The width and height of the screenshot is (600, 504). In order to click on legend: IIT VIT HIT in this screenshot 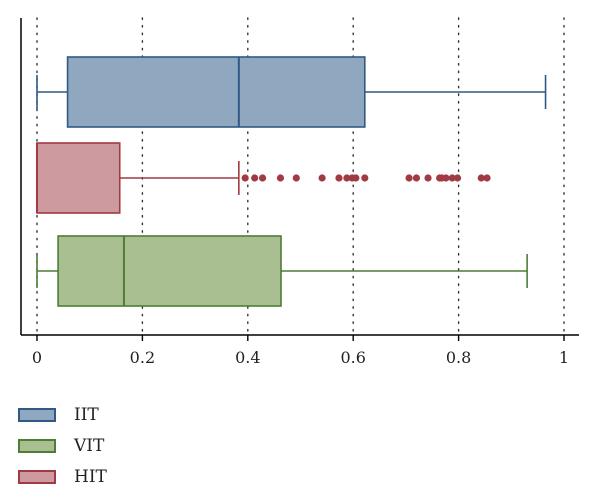, I will do `click(62, 448)`.